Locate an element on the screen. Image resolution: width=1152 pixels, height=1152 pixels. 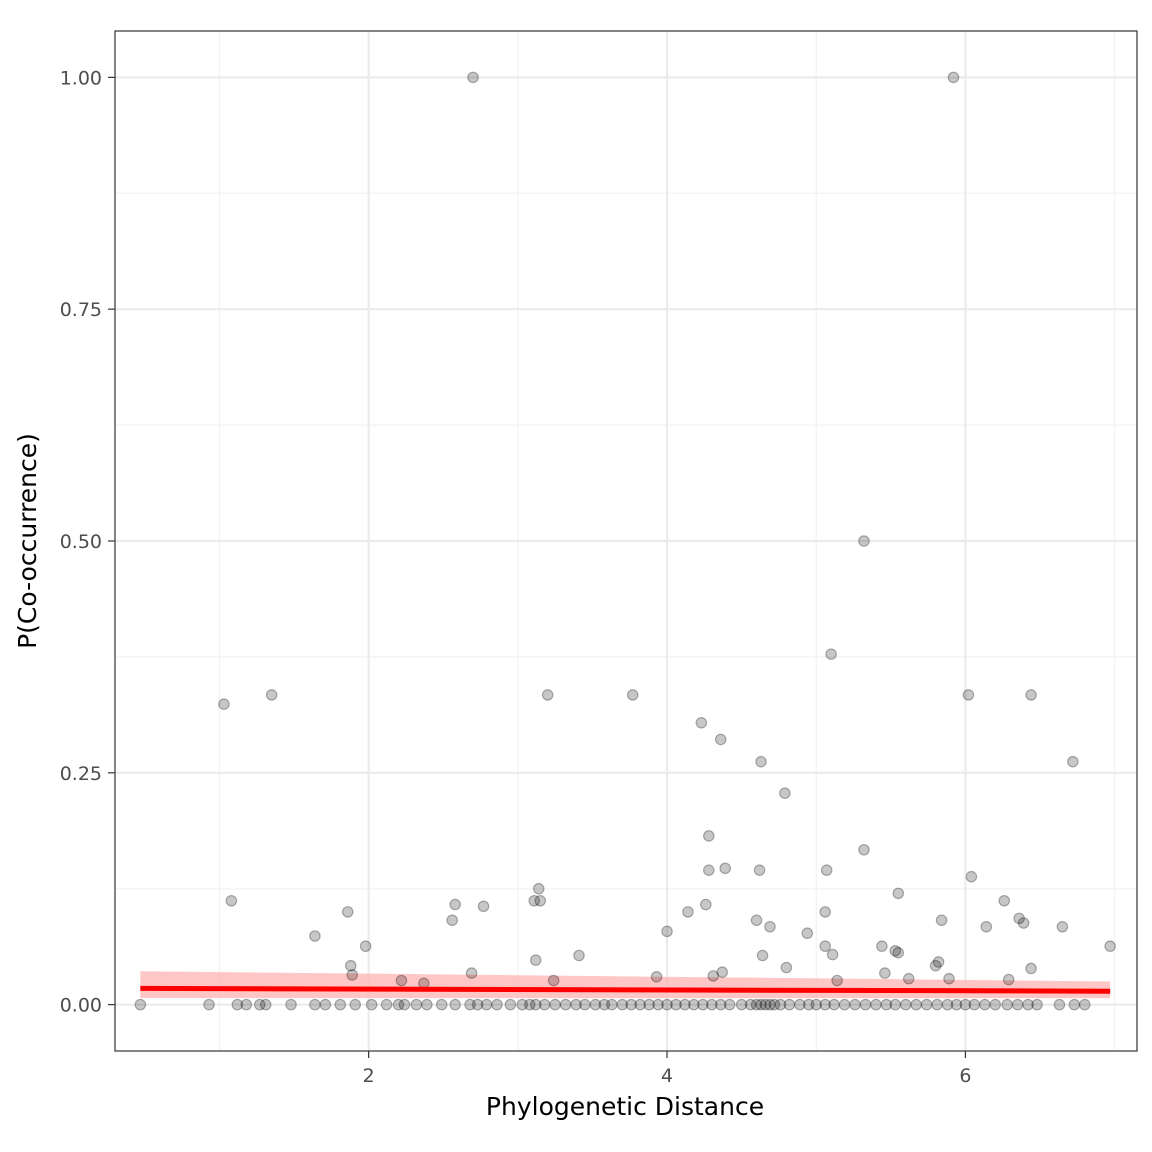
x-axis-title: Phylogenetic Distance is located at coordinates (625, 1106).